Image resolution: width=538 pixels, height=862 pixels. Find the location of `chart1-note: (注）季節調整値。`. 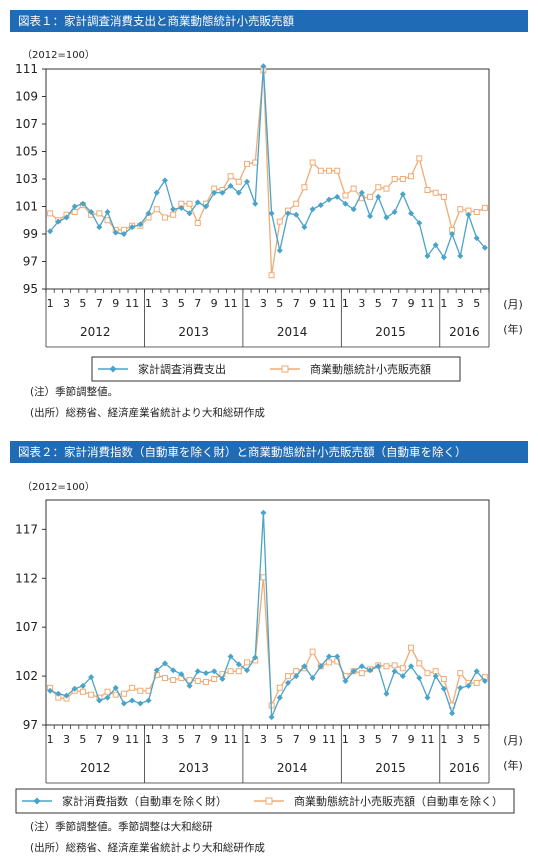

chart1-note: (注）季節調整値。 is located at coordinates (74, 392).